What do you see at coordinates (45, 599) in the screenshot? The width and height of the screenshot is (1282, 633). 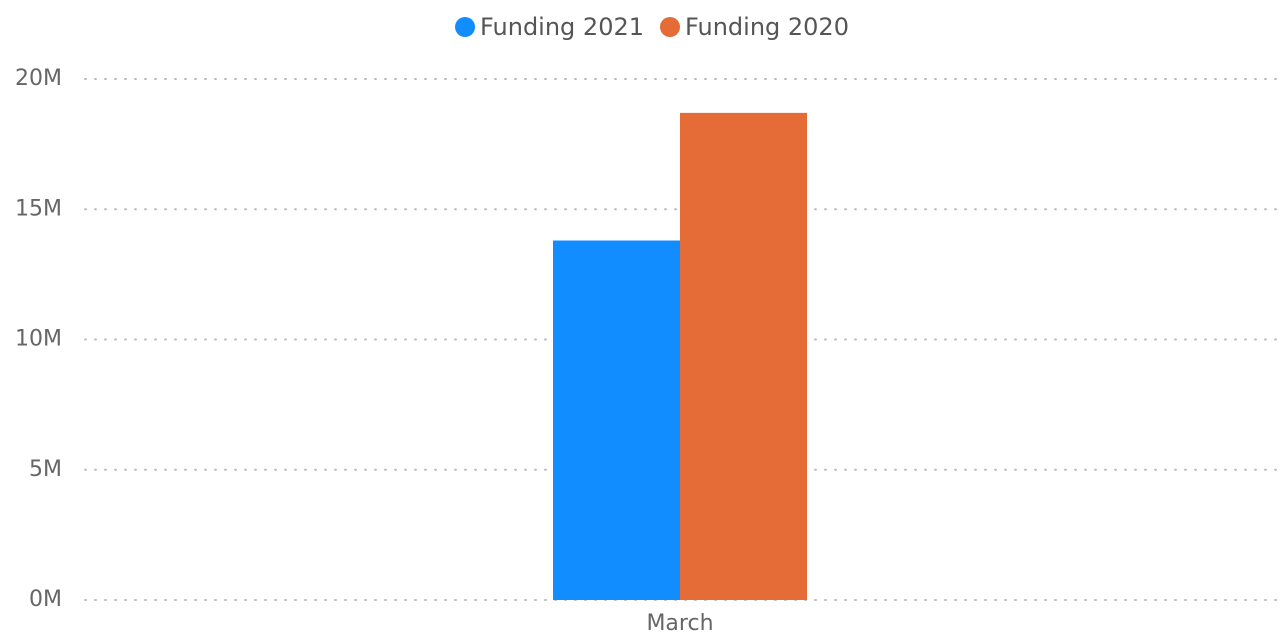 I see `y-tick-label: 0M` at bounding box center [45, 599].